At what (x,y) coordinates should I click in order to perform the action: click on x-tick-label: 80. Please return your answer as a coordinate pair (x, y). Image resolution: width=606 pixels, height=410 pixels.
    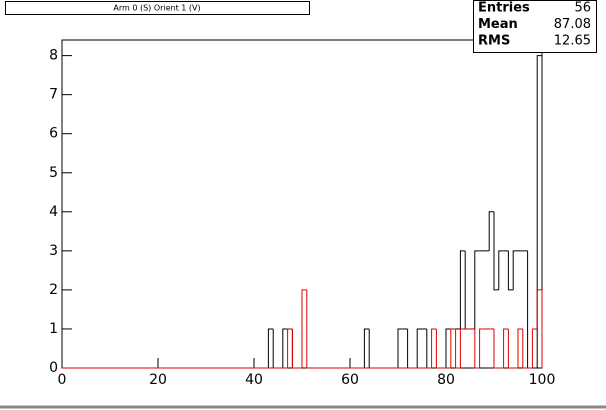
    Looking at the image, I should click on (446, 380).